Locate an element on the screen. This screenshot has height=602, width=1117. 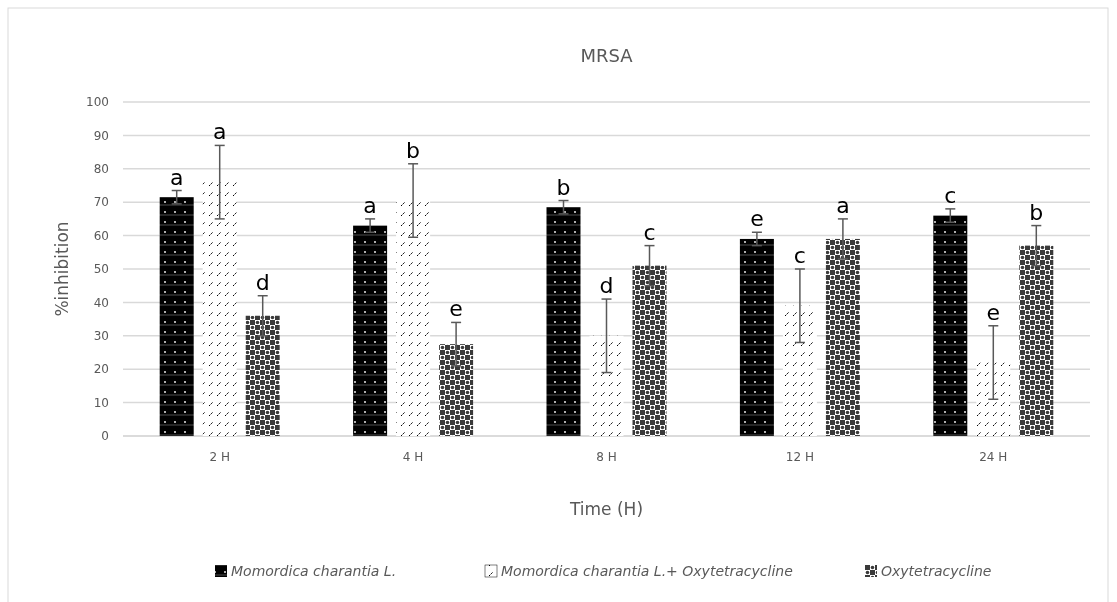
y-tick-label: 30 is located at coordinates (101, 336).